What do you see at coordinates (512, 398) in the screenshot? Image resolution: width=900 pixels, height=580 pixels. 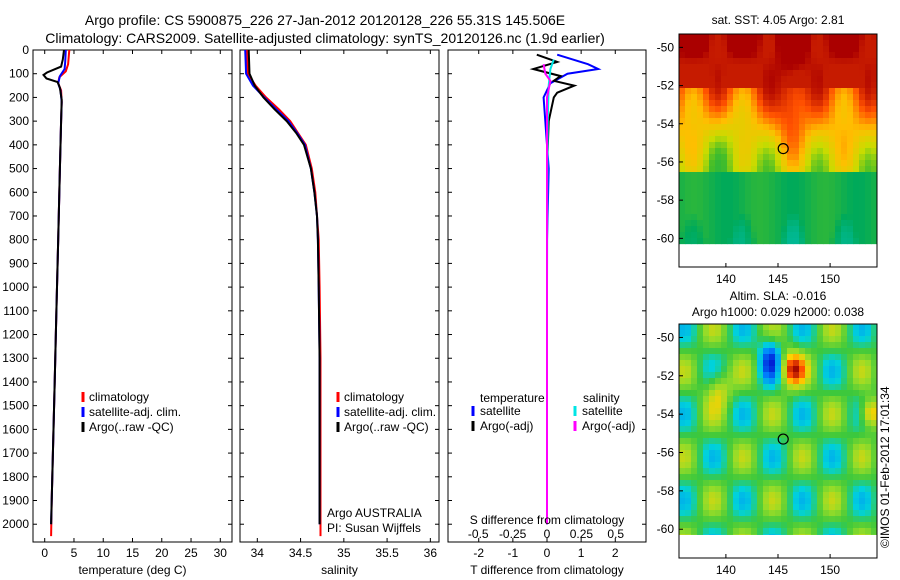 I see `tdiff-legend-heading: temperature` at bounding box center [512, 398].